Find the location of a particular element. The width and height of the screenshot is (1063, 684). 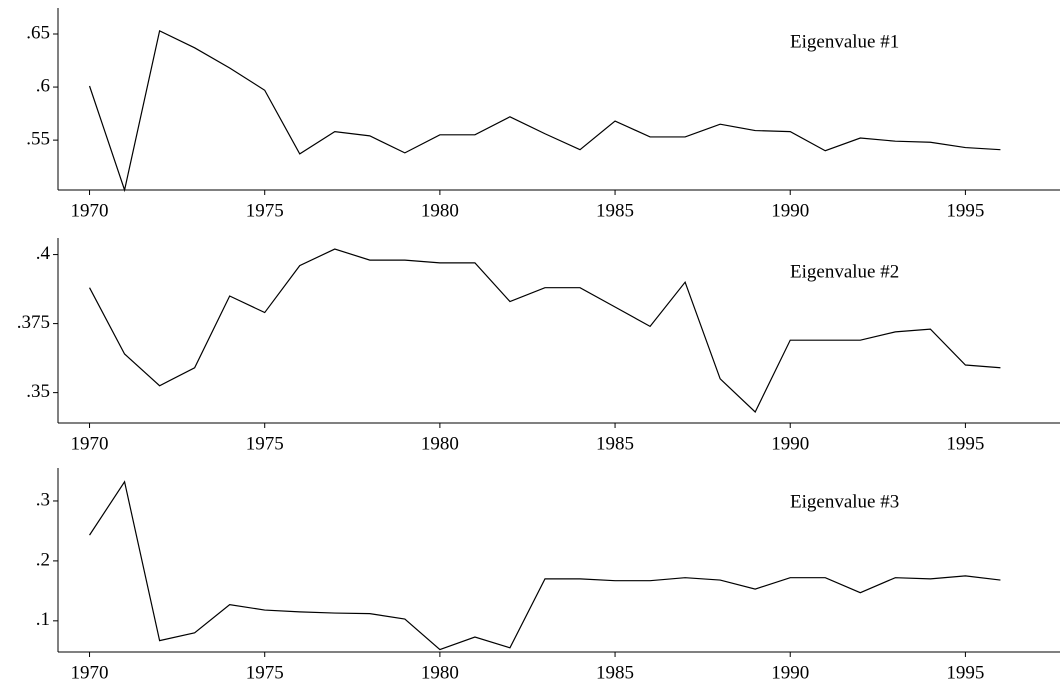

y-tick-label: .35 is located at coordinates (38, 391).